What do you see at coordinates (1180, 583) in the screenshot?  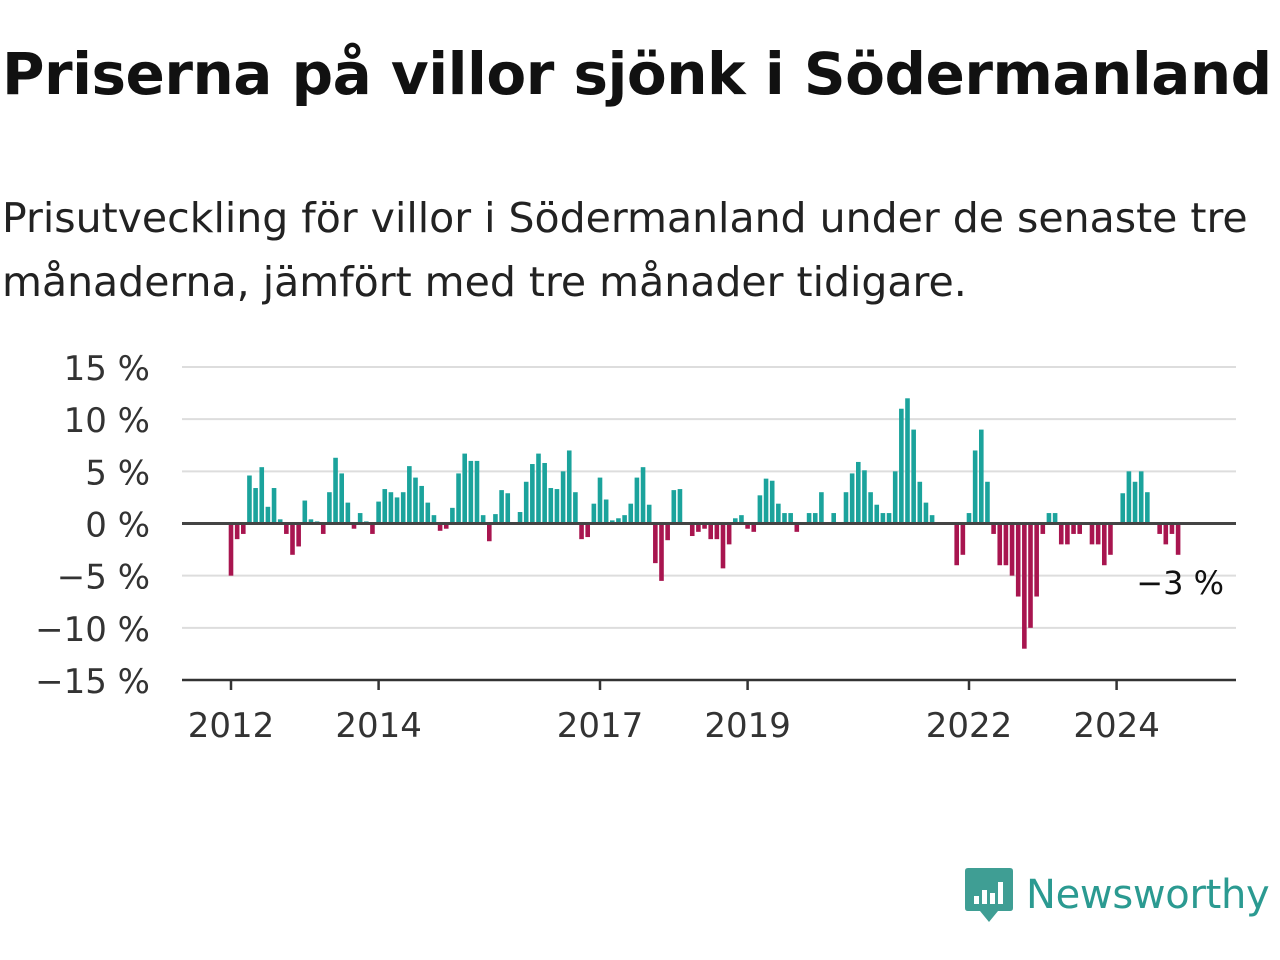 I see `annotations: −3 %` at bounding box center [1180, 583].